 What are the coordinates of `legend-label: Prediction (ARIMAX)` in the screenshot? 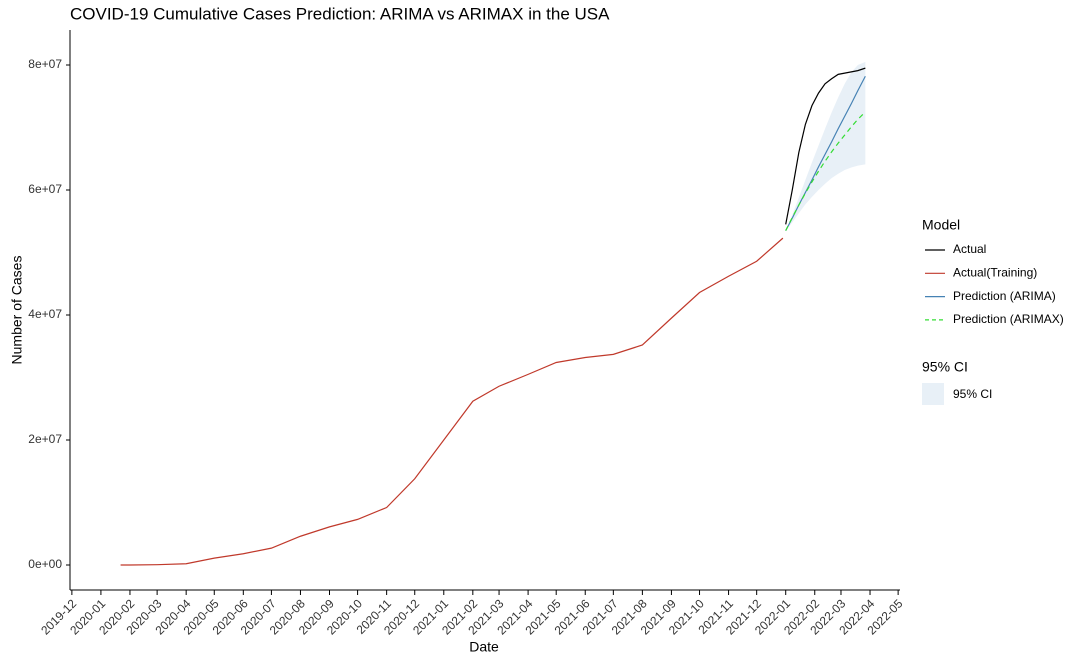 It's located at (1008, 319).